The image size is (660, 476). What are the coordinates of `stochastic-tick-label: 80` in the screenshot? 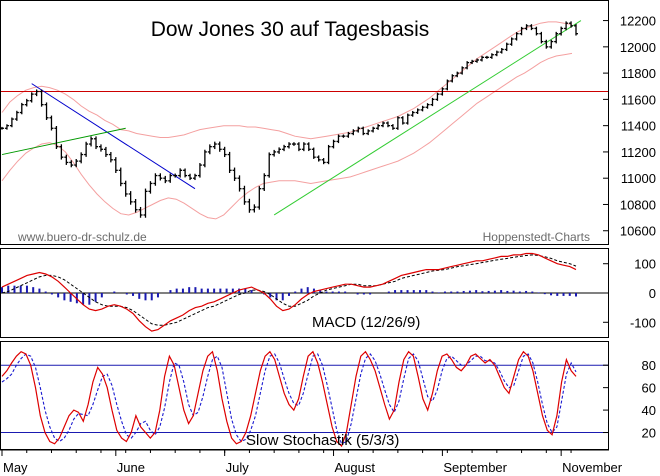 It's located at (649, 365).